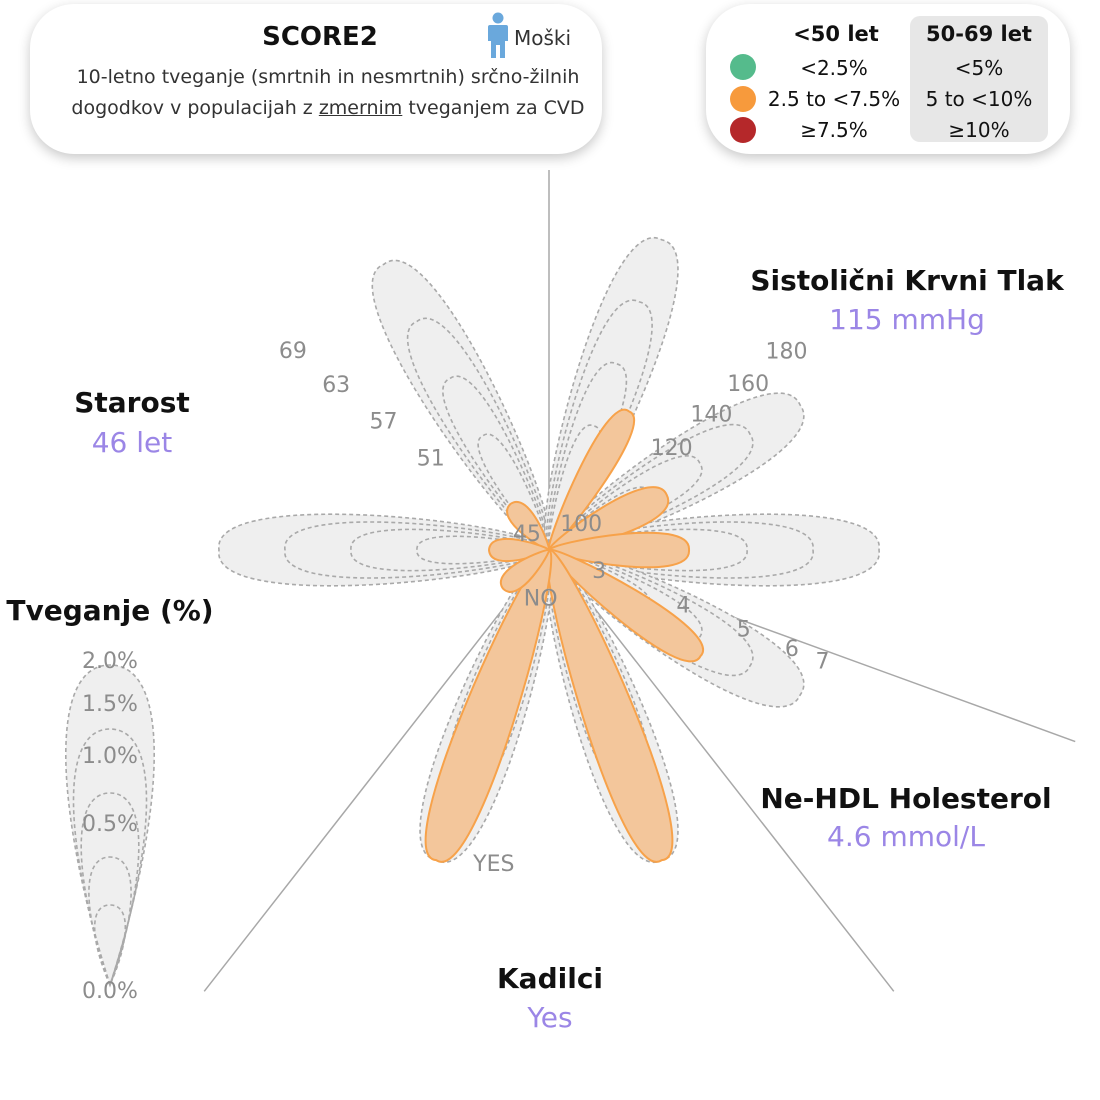 The width and height of the screenshot is (1100, 1100). Describe the element at coordinates (488, 705) in the screenshot. I see `highlight-petal-smoke-left` at that location.